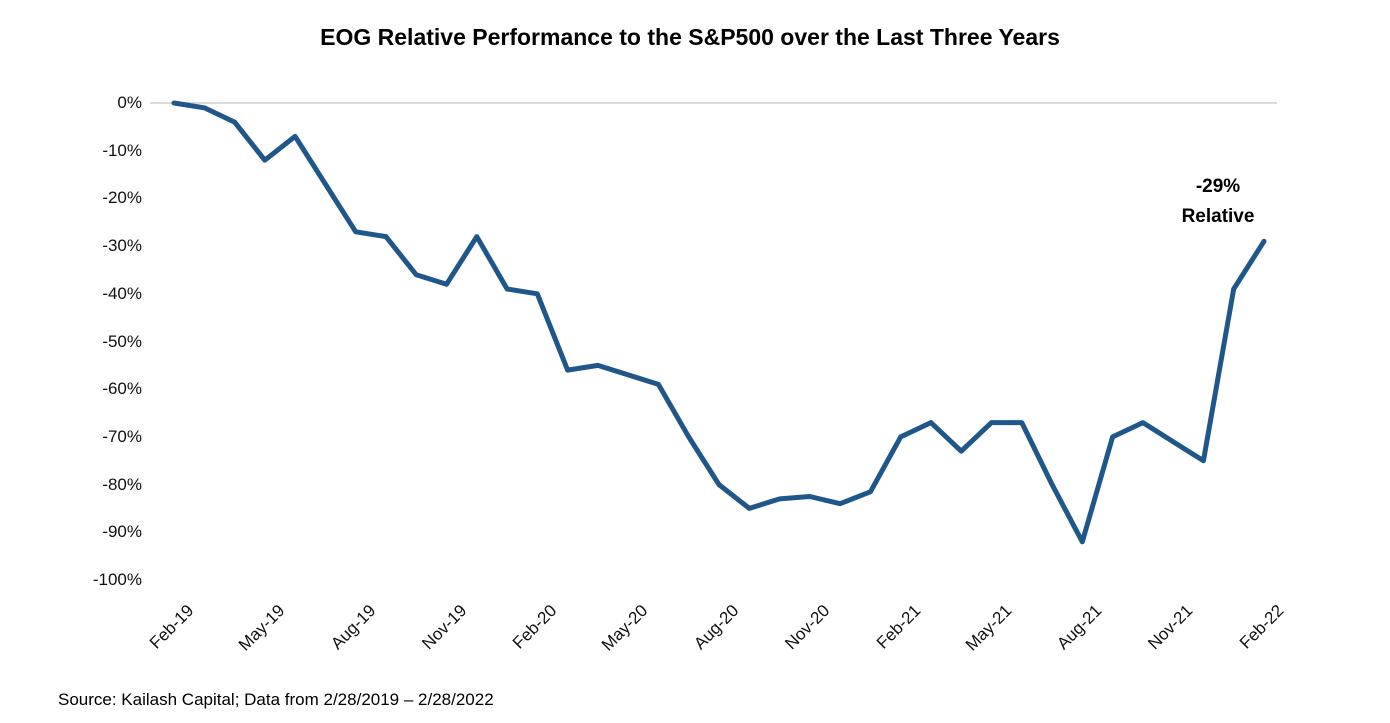  What do you see at coordinates (117, 579) in the screenshot?
I see `y-axis-tick-label: -100%` at bounding box center [117, 579].